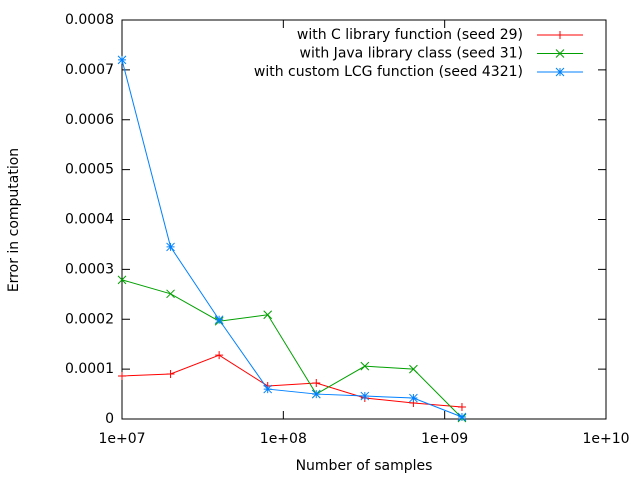 This screenshot has width=640, height=480. What do you see at coordinates (89, 20) in the screenshot?
I see `y-tick-label: 0.0008` at bounding box center [89, 20].